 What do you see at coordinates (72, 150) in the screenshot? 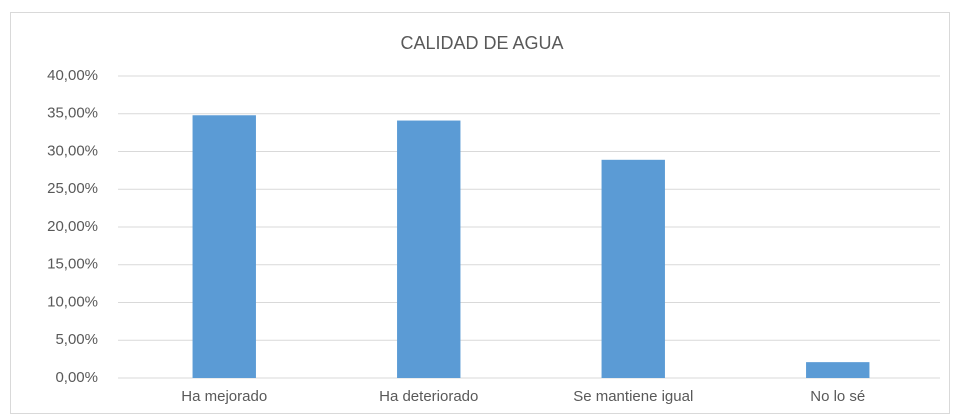
I see `y-tick-label: 30,00%` at bounding box center [72, 150].